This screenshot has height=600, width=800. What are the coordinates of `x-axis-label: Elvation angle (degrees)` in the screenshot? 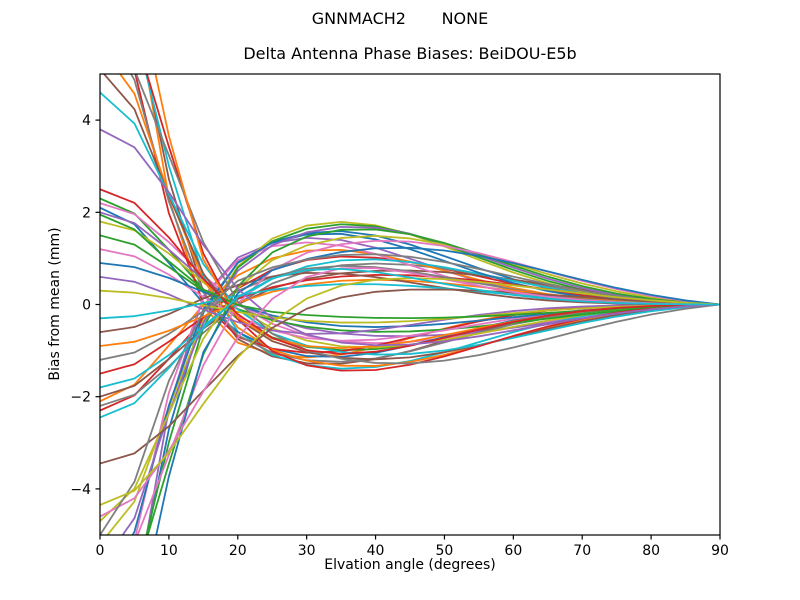 It's located at (410, 565).